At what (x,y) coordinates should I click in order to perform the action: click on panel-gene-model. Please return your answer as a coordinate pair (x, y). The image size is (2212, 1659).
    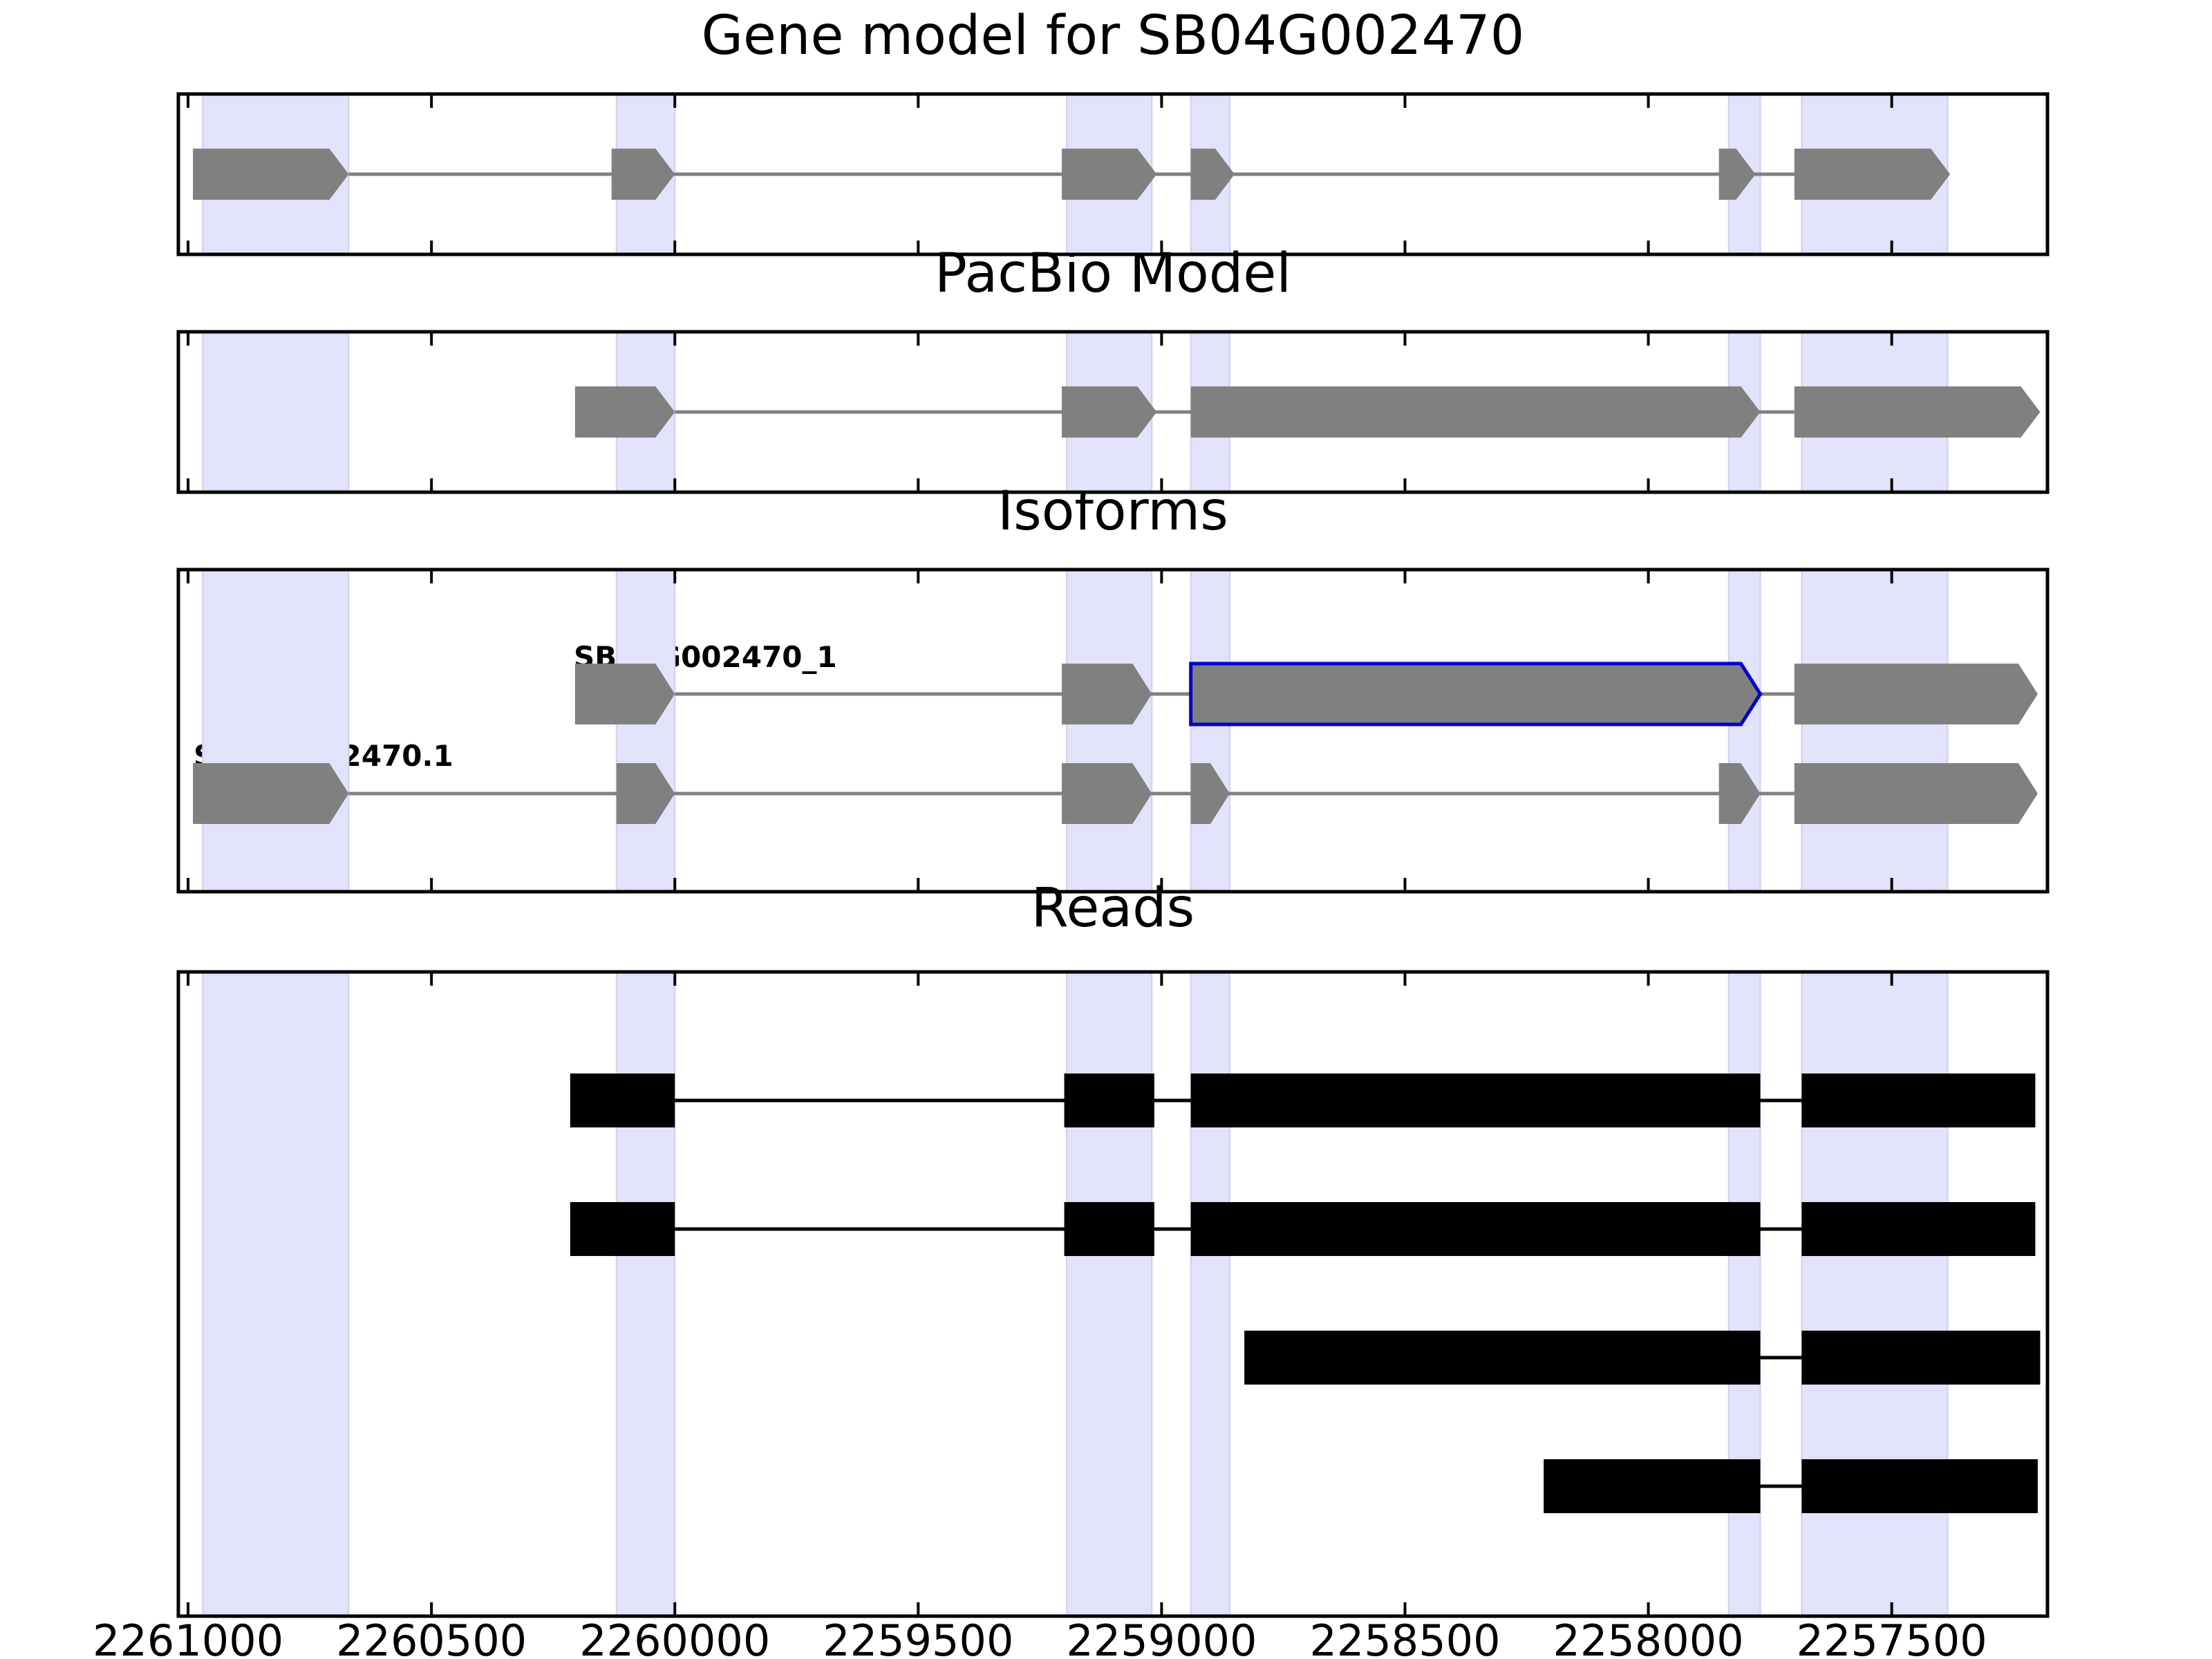
    Looking at the image, I should click on (1113, 174).